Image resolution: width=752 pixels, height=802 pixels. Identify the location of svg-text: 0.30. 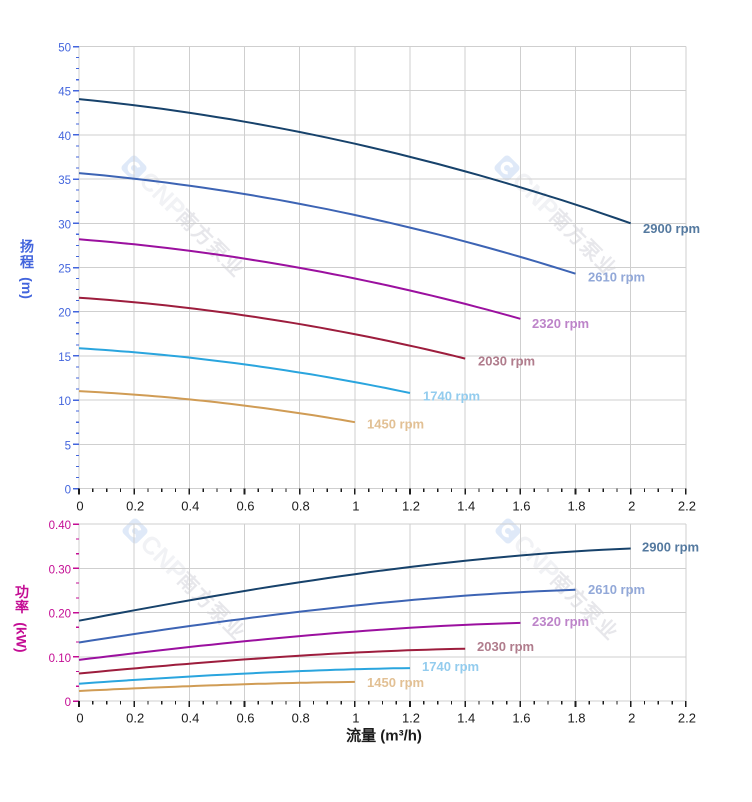
(60, 570).